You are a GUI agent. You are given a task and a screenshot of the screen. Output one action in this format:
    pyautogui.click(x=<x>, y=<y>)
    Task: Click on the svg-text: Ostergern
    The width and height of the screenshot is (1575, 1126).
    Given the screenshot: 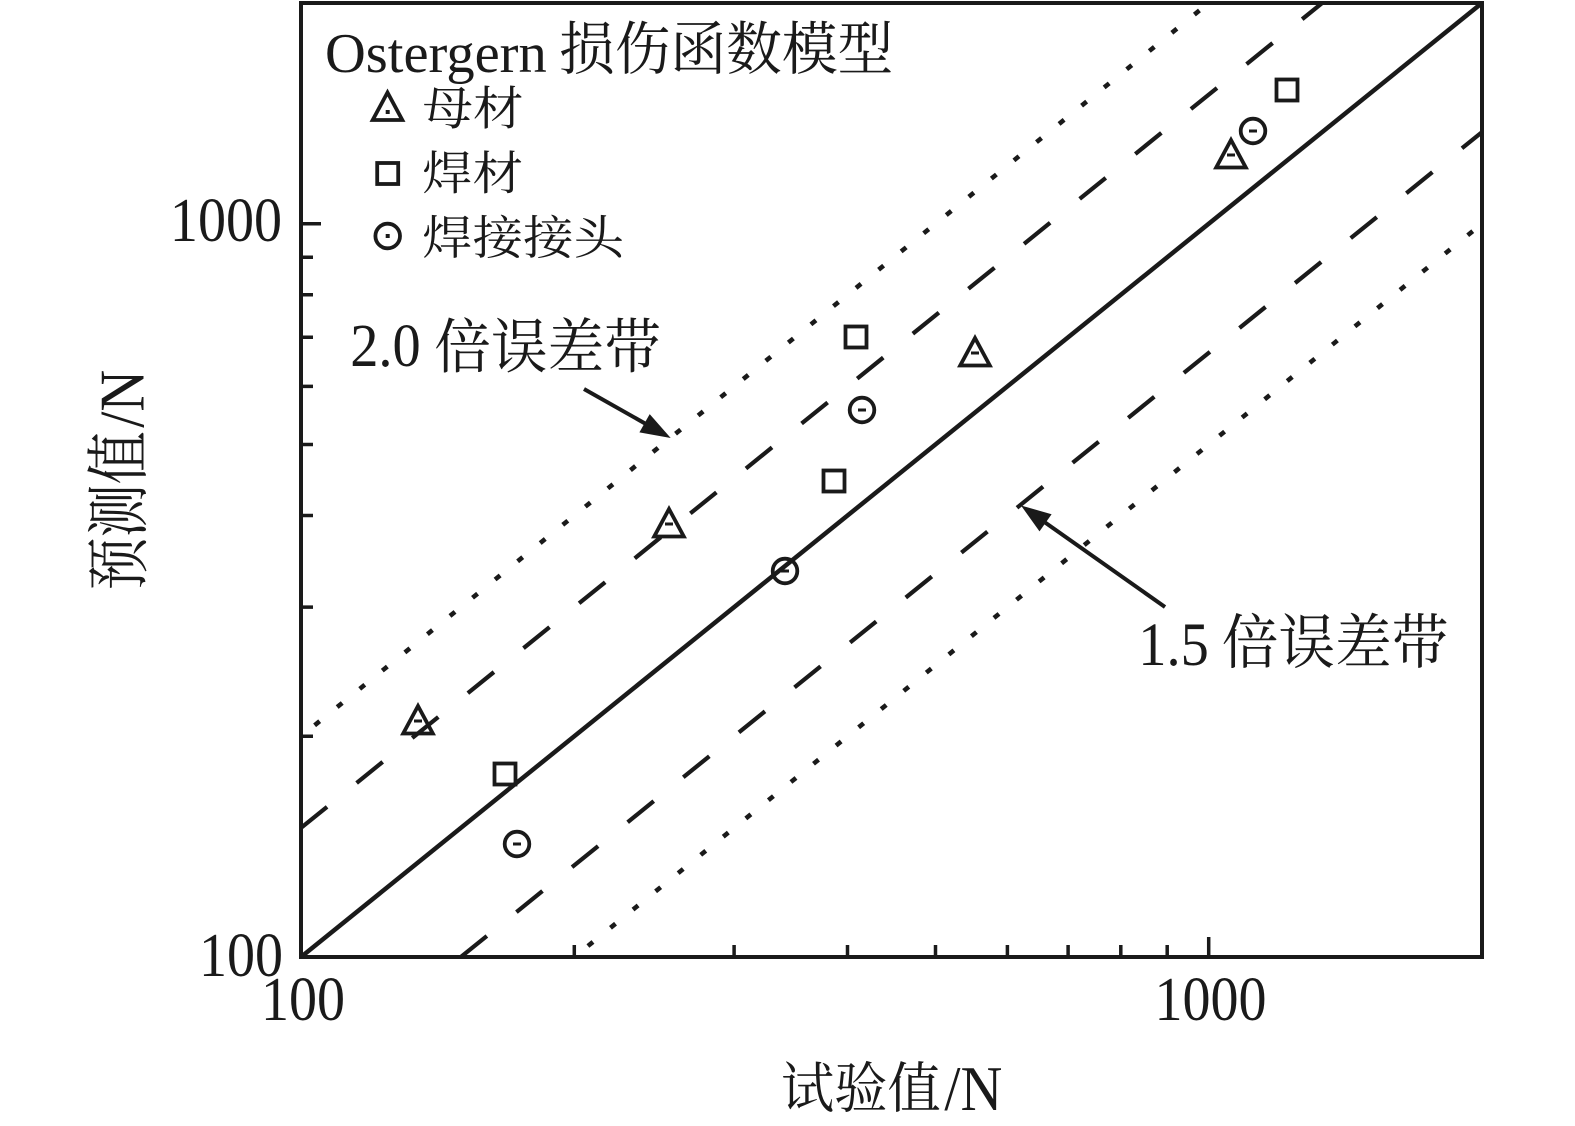 What is the action you would take?
    pyautogui.click(x=436, y=54)
    